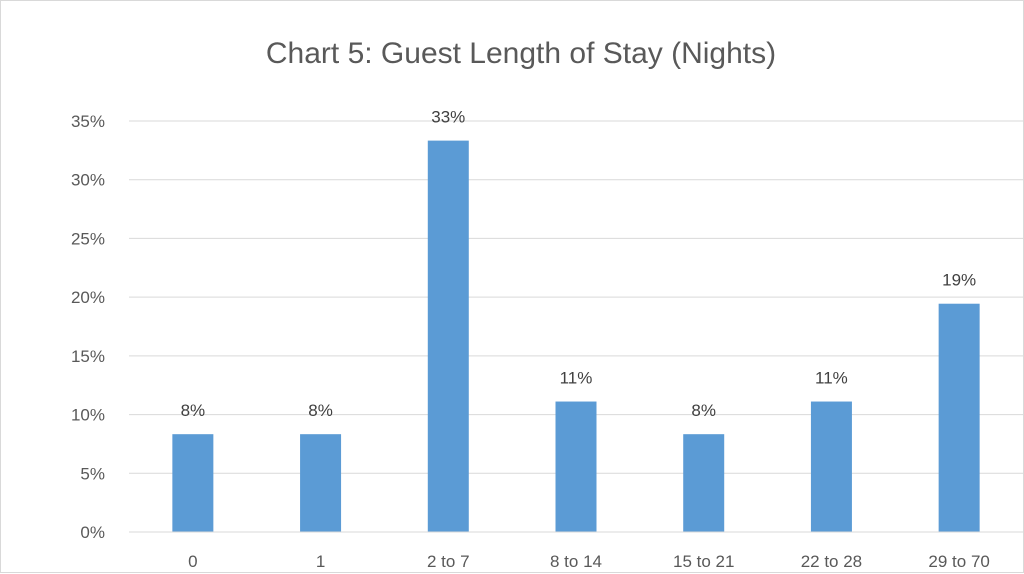 The image size is (1024, 574). Describe the element at coordinates (92, 532) in the screenshot. I see `y-tick-label: 0%` at that location.